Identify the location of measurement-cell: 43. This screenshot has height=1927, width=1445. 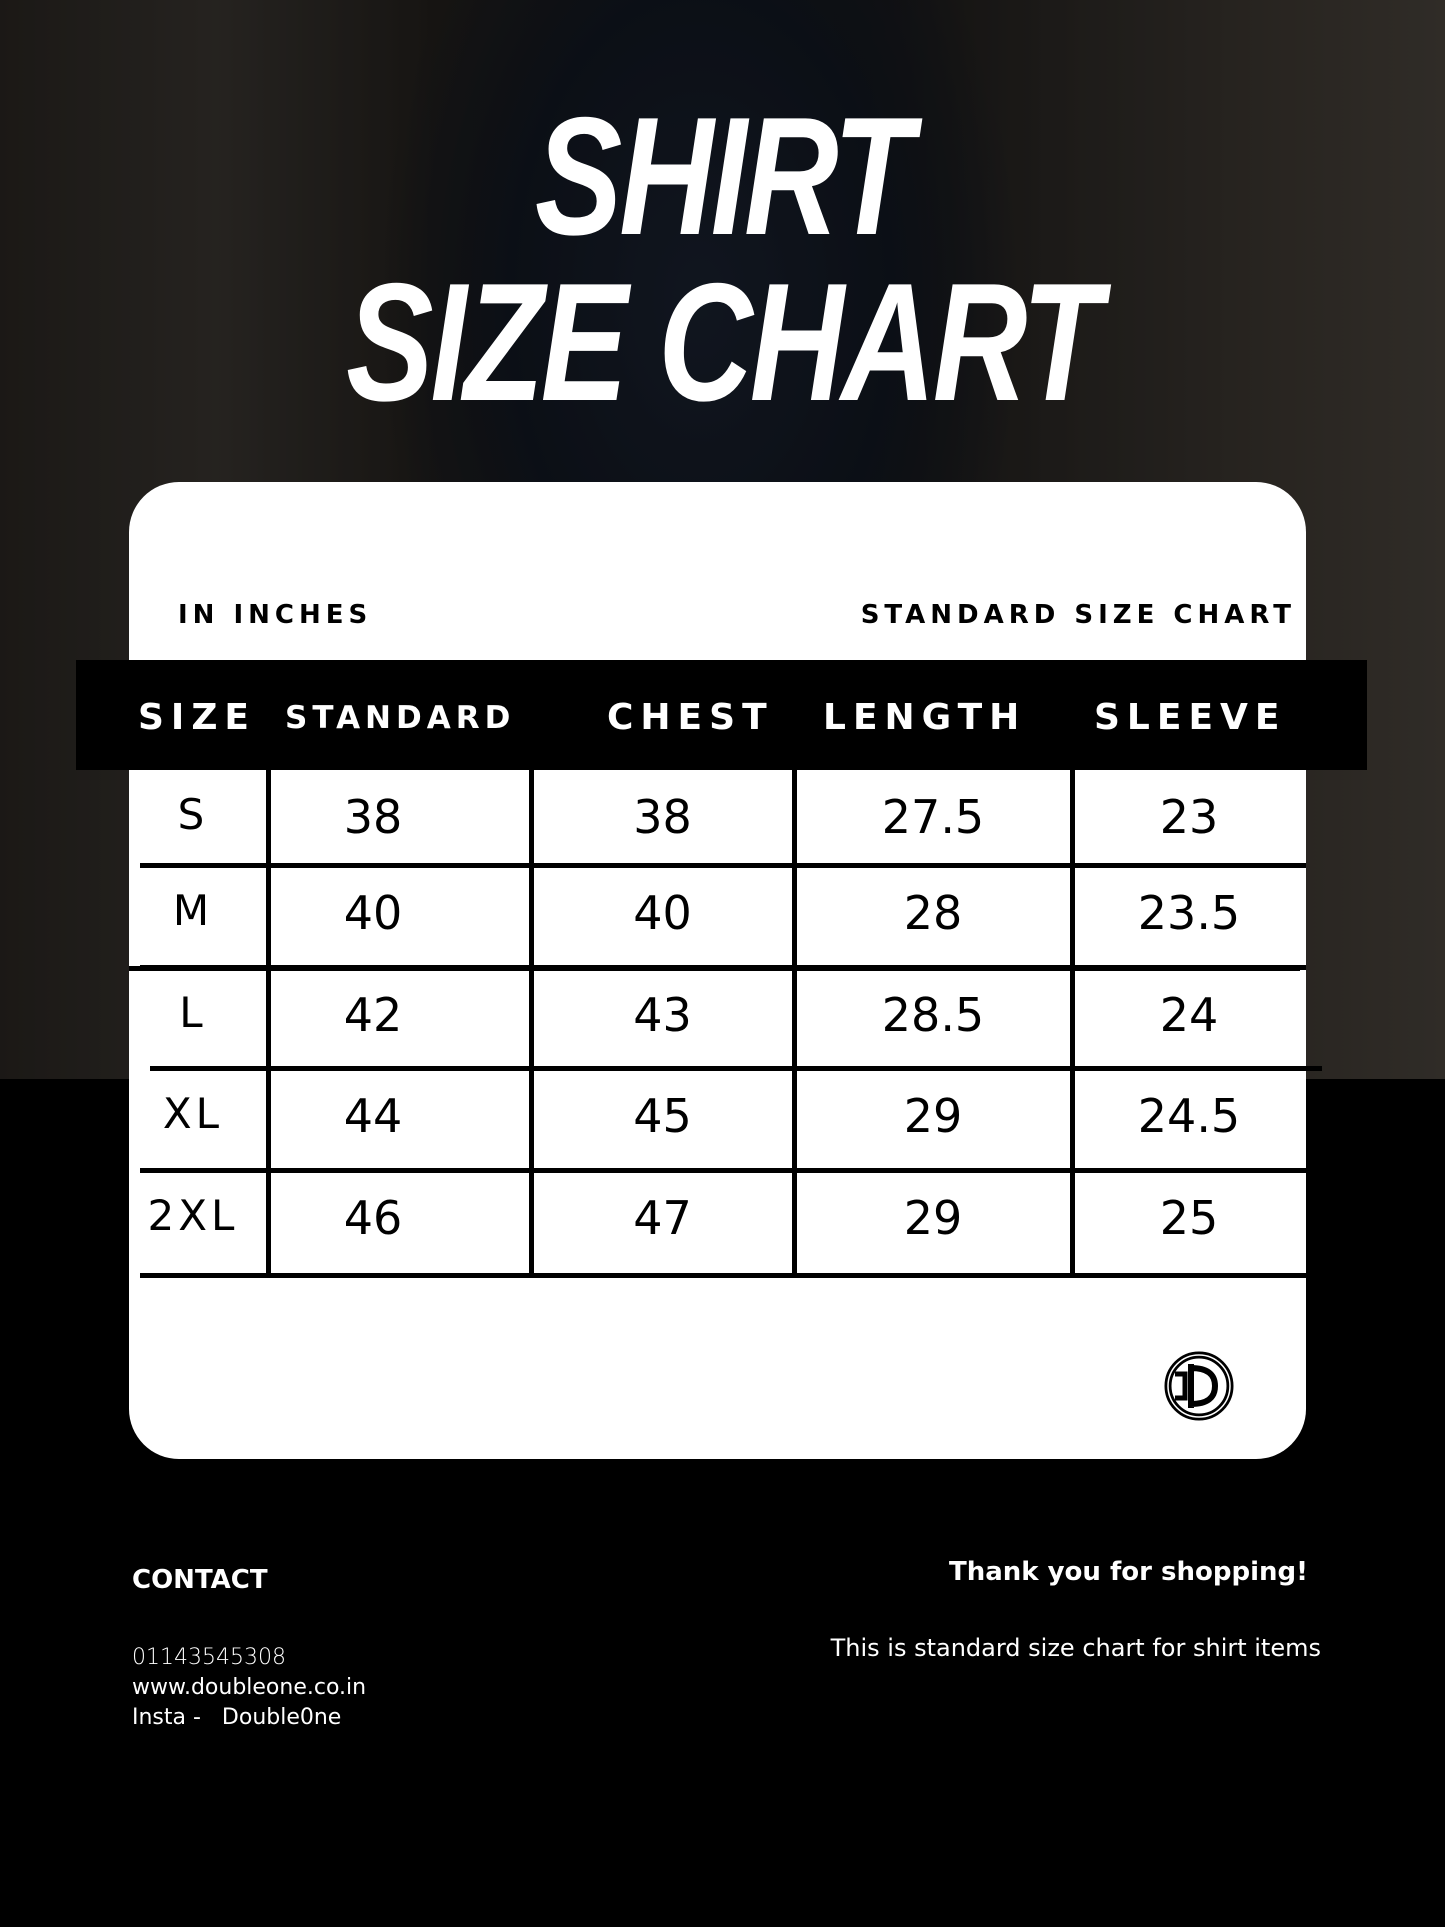
(662, 1015).